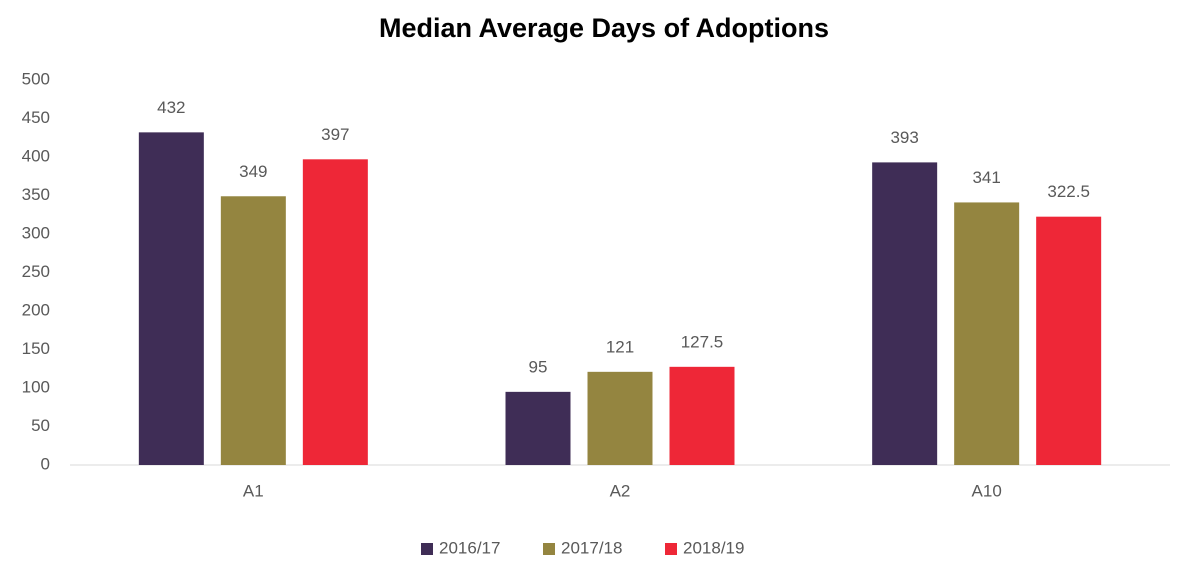 The image size is (1183, 562). What do you see at coordinates (36, 271) in the screenshot?
I see `y-tick-label: 250` at bounding box center [36, 271].